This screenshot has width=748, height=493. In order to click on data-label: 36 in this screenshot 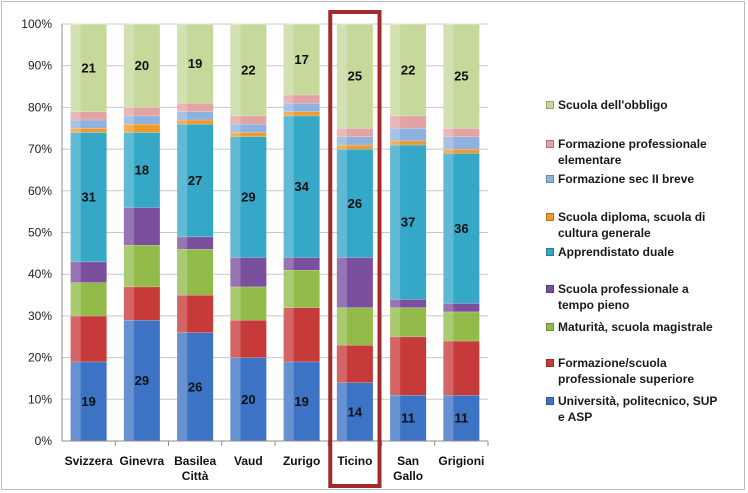, I will do `click(461, 228)`.